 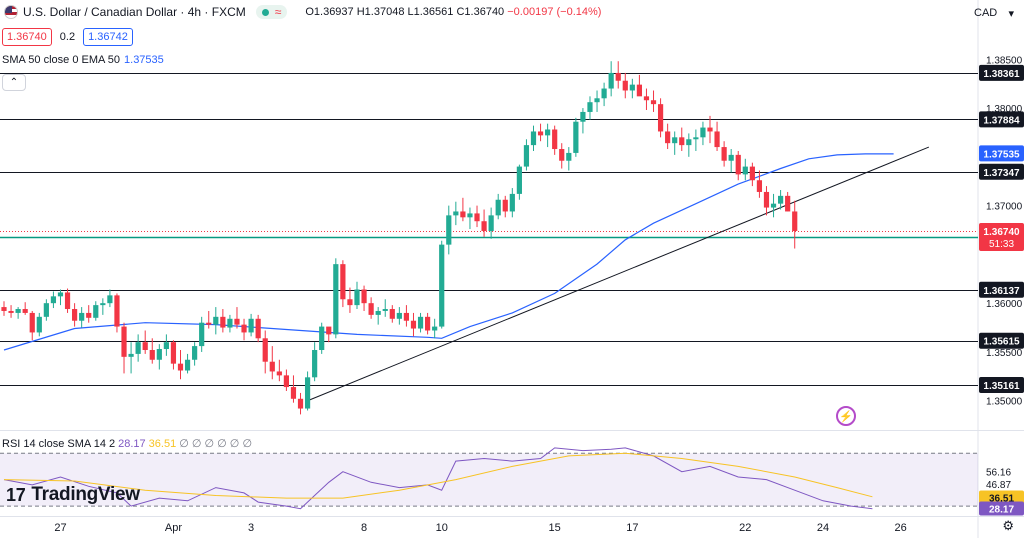 I want to click on chevron-down-icon: ▾, so click(x=1011, y=13).